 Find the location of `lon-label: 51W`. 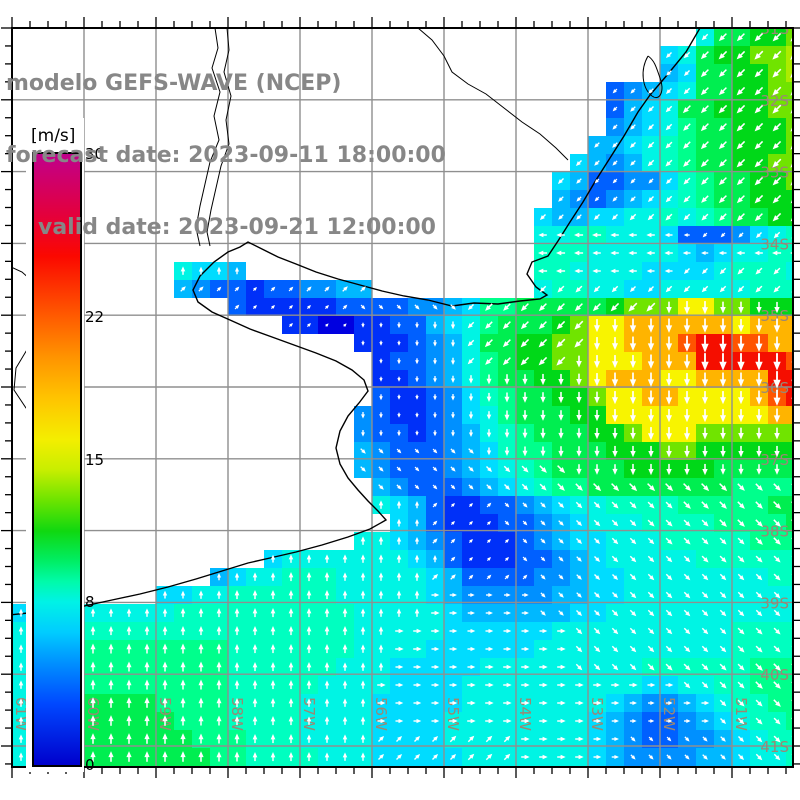

lon-label: 51W is located at coordinates (741, 714).